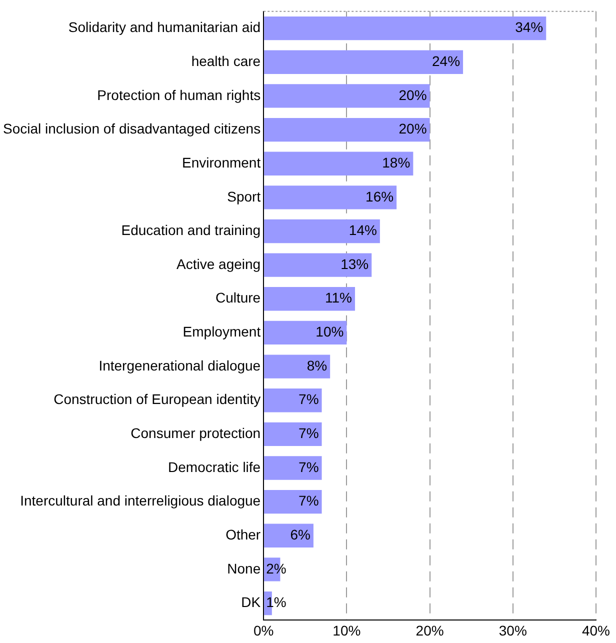 Image resolution: width=616 pixels, height=643 pixels. Describe the element at coordinates (218, 264) in the screenshot. I see `y-tick-label: Active ageing` at that location.